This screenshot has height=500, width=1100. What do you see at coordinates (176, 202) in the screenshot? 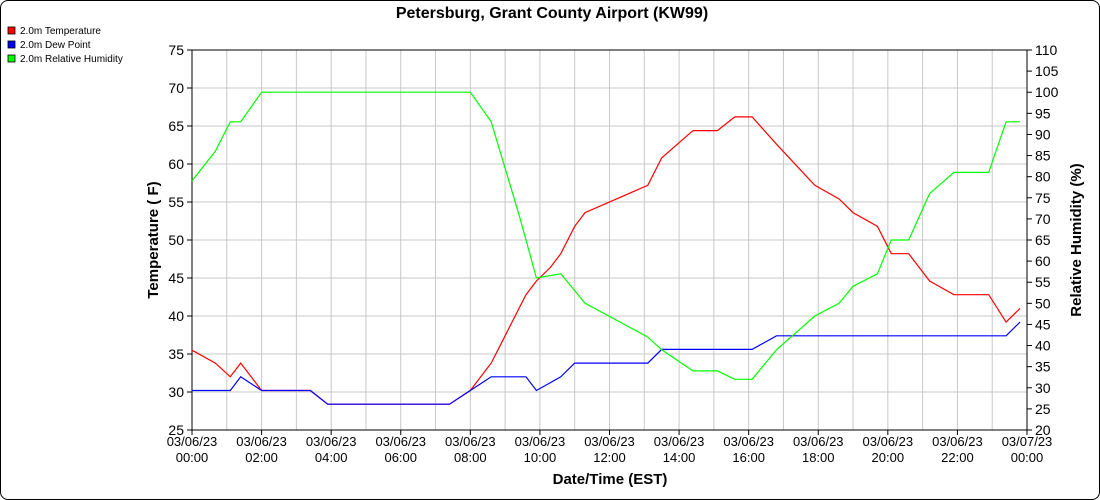
I see `y-tick-label: 55` at bounding box center [176, 202].